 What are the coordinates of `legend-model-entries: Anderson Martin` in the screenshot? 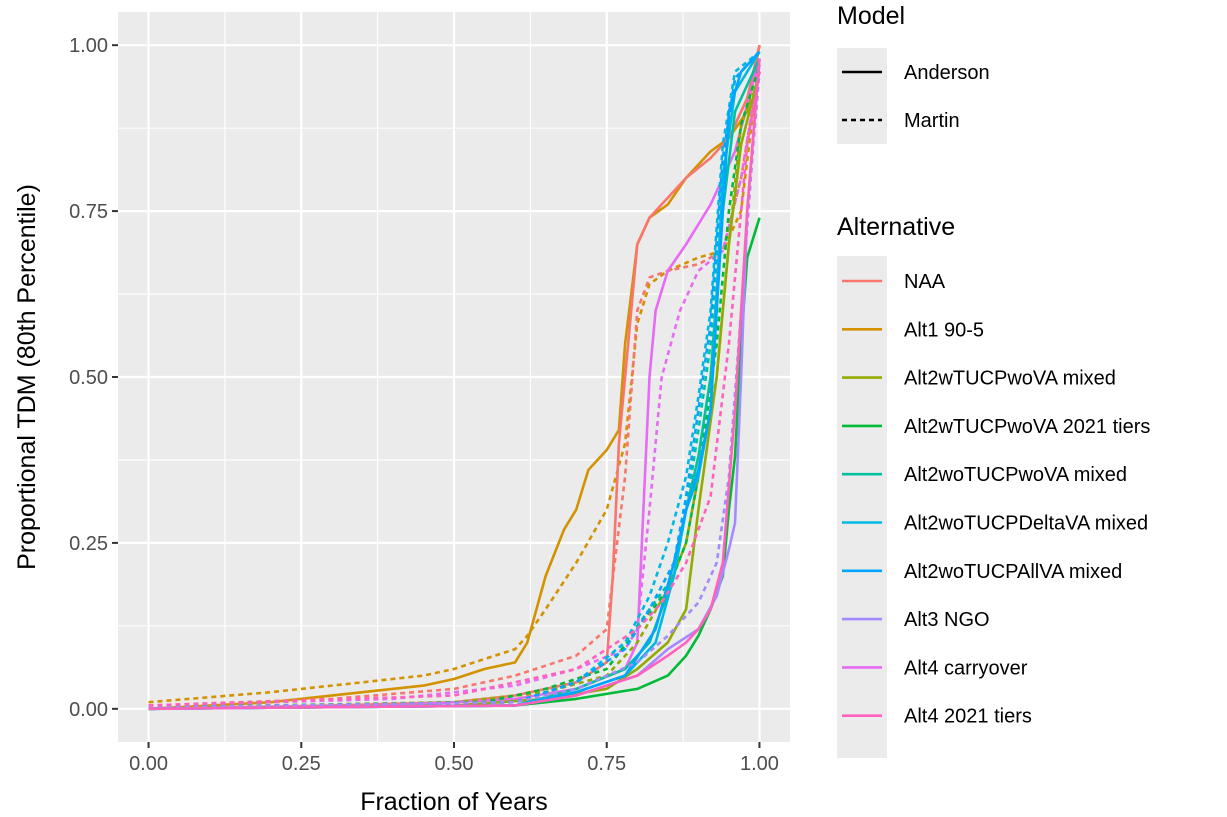 It's located at (916, 97).